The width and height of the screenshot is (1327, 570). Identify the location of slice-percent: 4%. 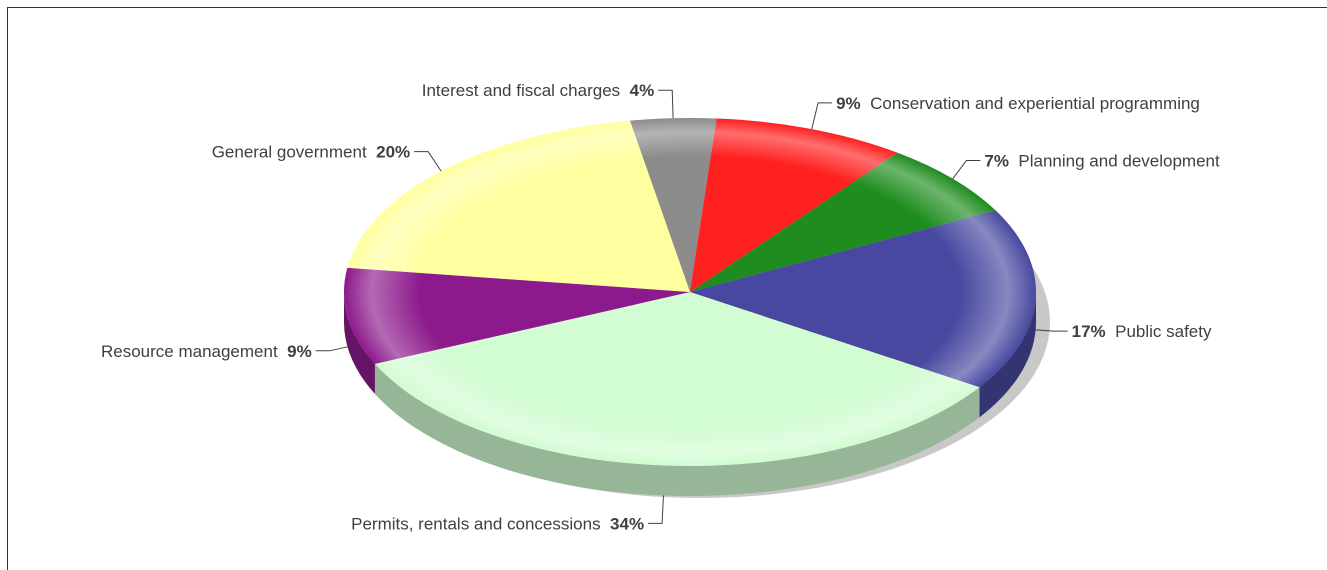
(642, 90).